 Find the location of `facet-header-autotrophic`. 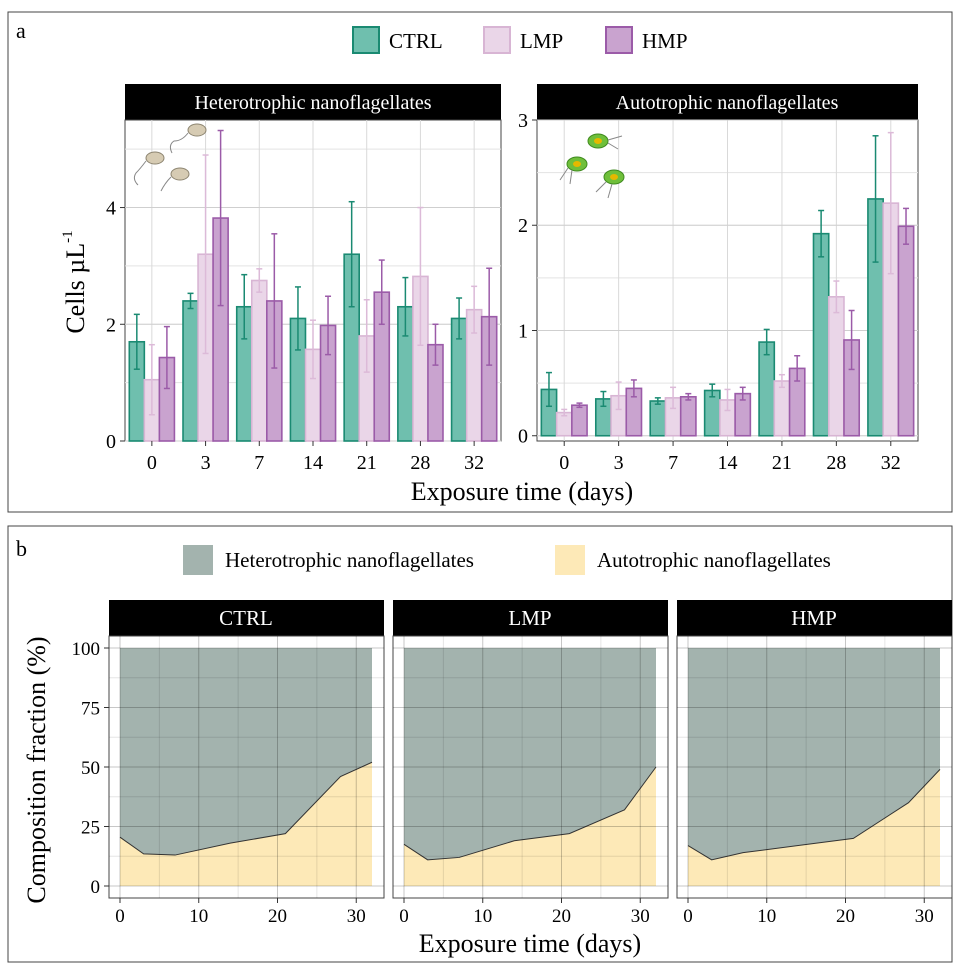

facet-header-autotrophic is located at coordinates (727, 102).